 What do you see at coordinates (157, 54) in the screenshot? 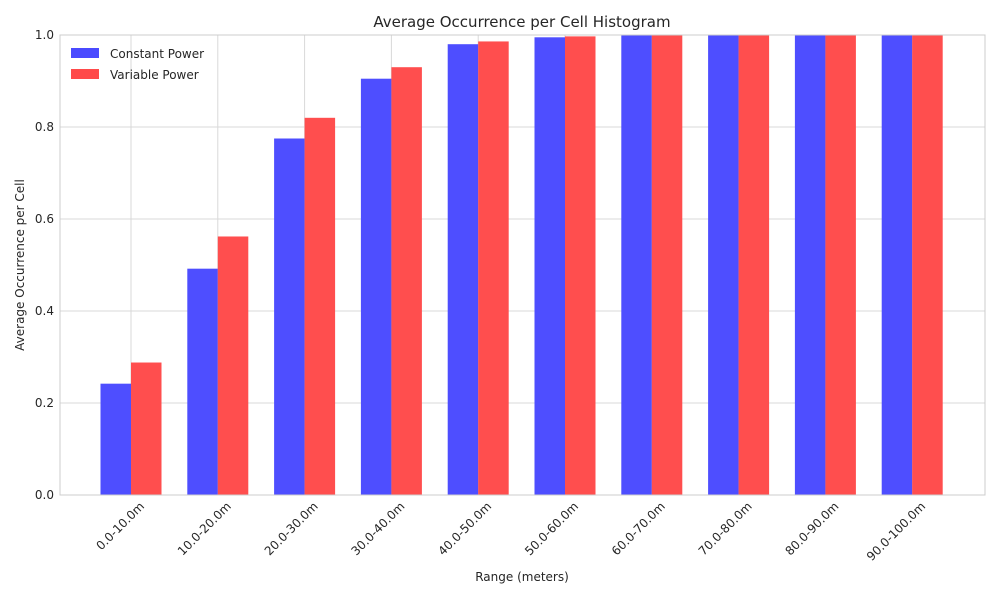
I see `legend-label: Constant Power` at bounding box center [157, 54].